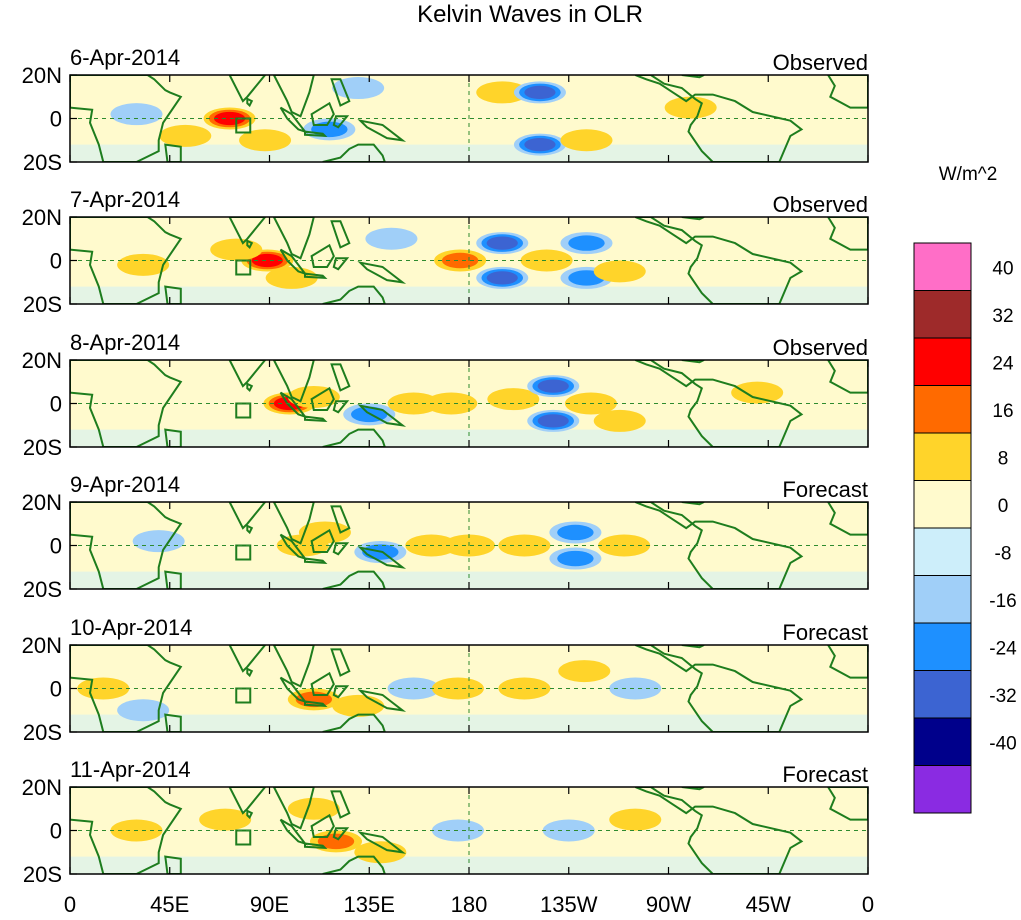 The height and width of the screenshot is (920, 1021). Describe the element at coordinates (125, 342) in the screenshot. I see `panel-date: 8-Apr-2014` at that location.